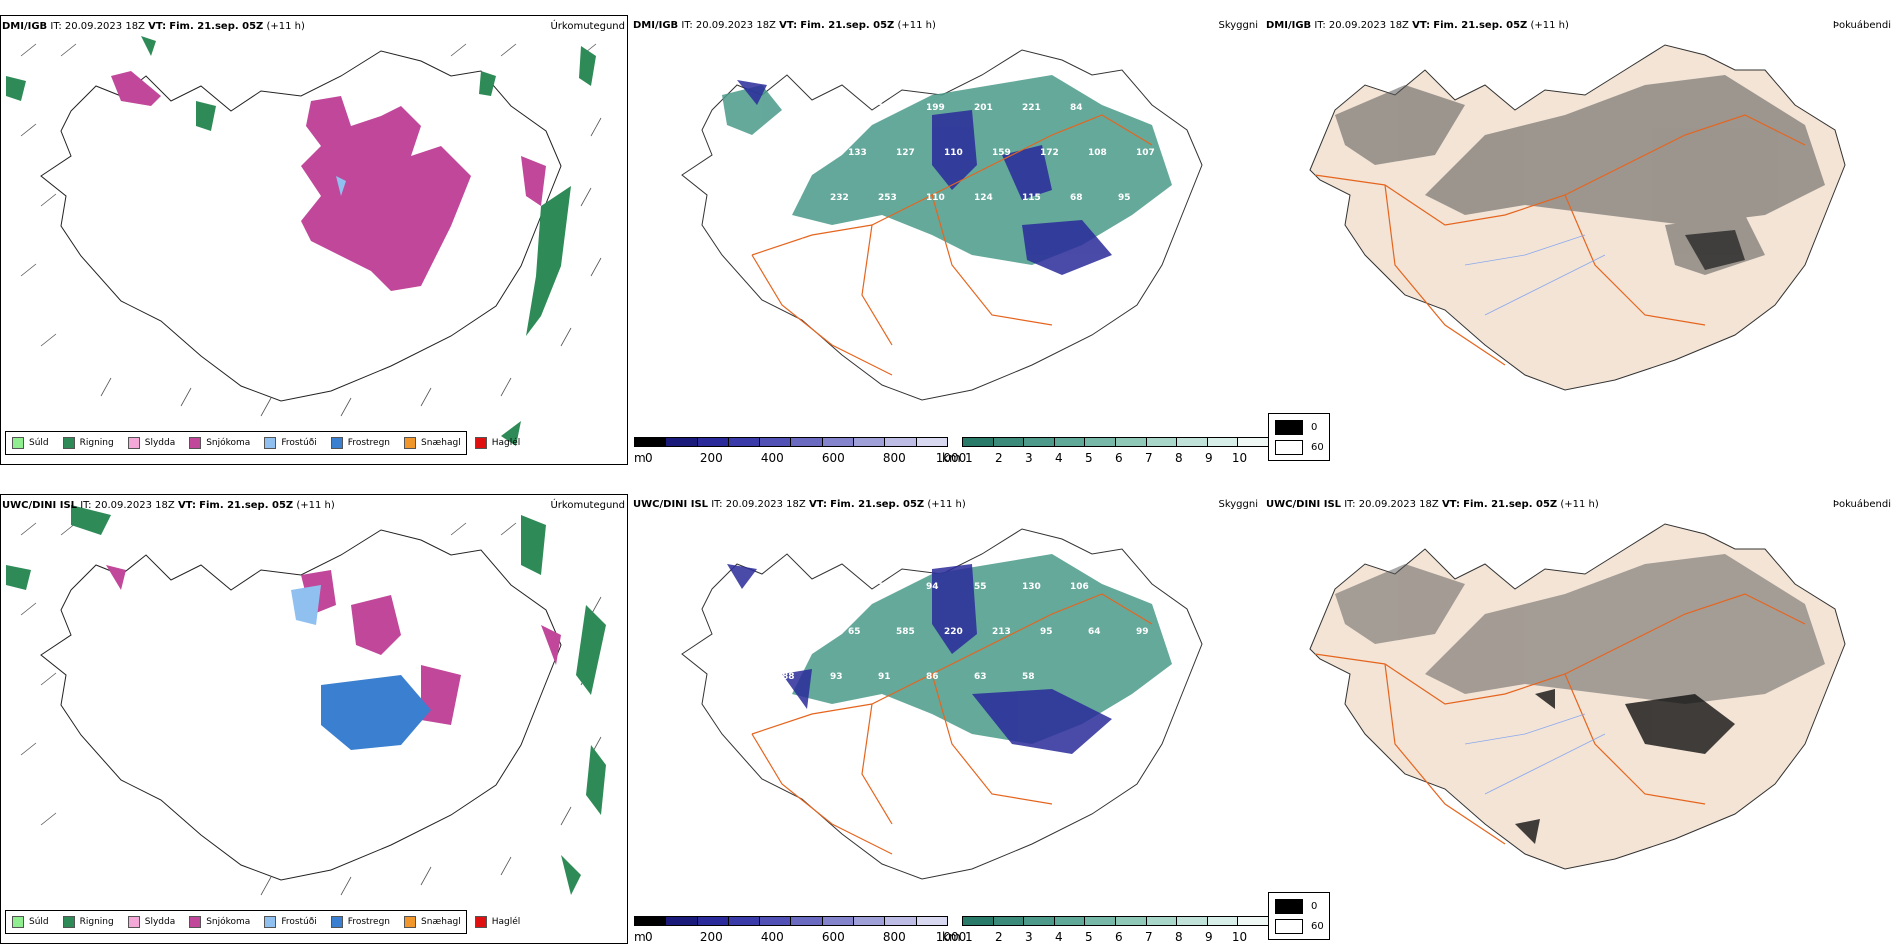 This screenshot has width=1900, height=950. I want to click on vis-value-label: 159, so click(1001, 153).